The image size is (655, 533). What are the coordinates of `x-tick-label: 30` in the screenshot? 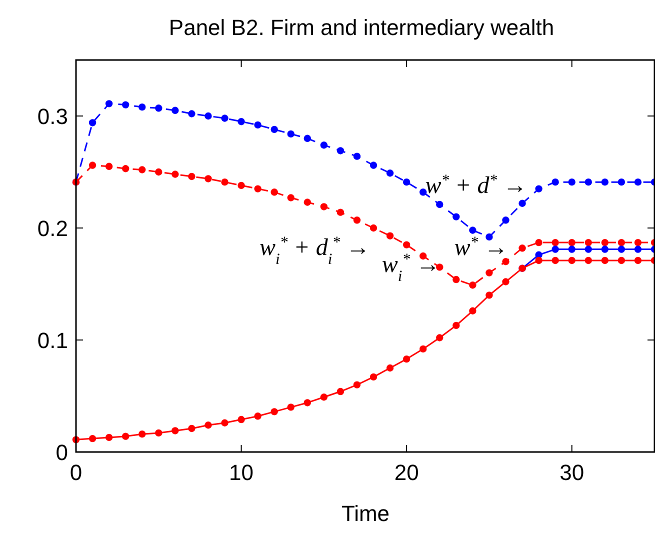 It's located at (572, 472).